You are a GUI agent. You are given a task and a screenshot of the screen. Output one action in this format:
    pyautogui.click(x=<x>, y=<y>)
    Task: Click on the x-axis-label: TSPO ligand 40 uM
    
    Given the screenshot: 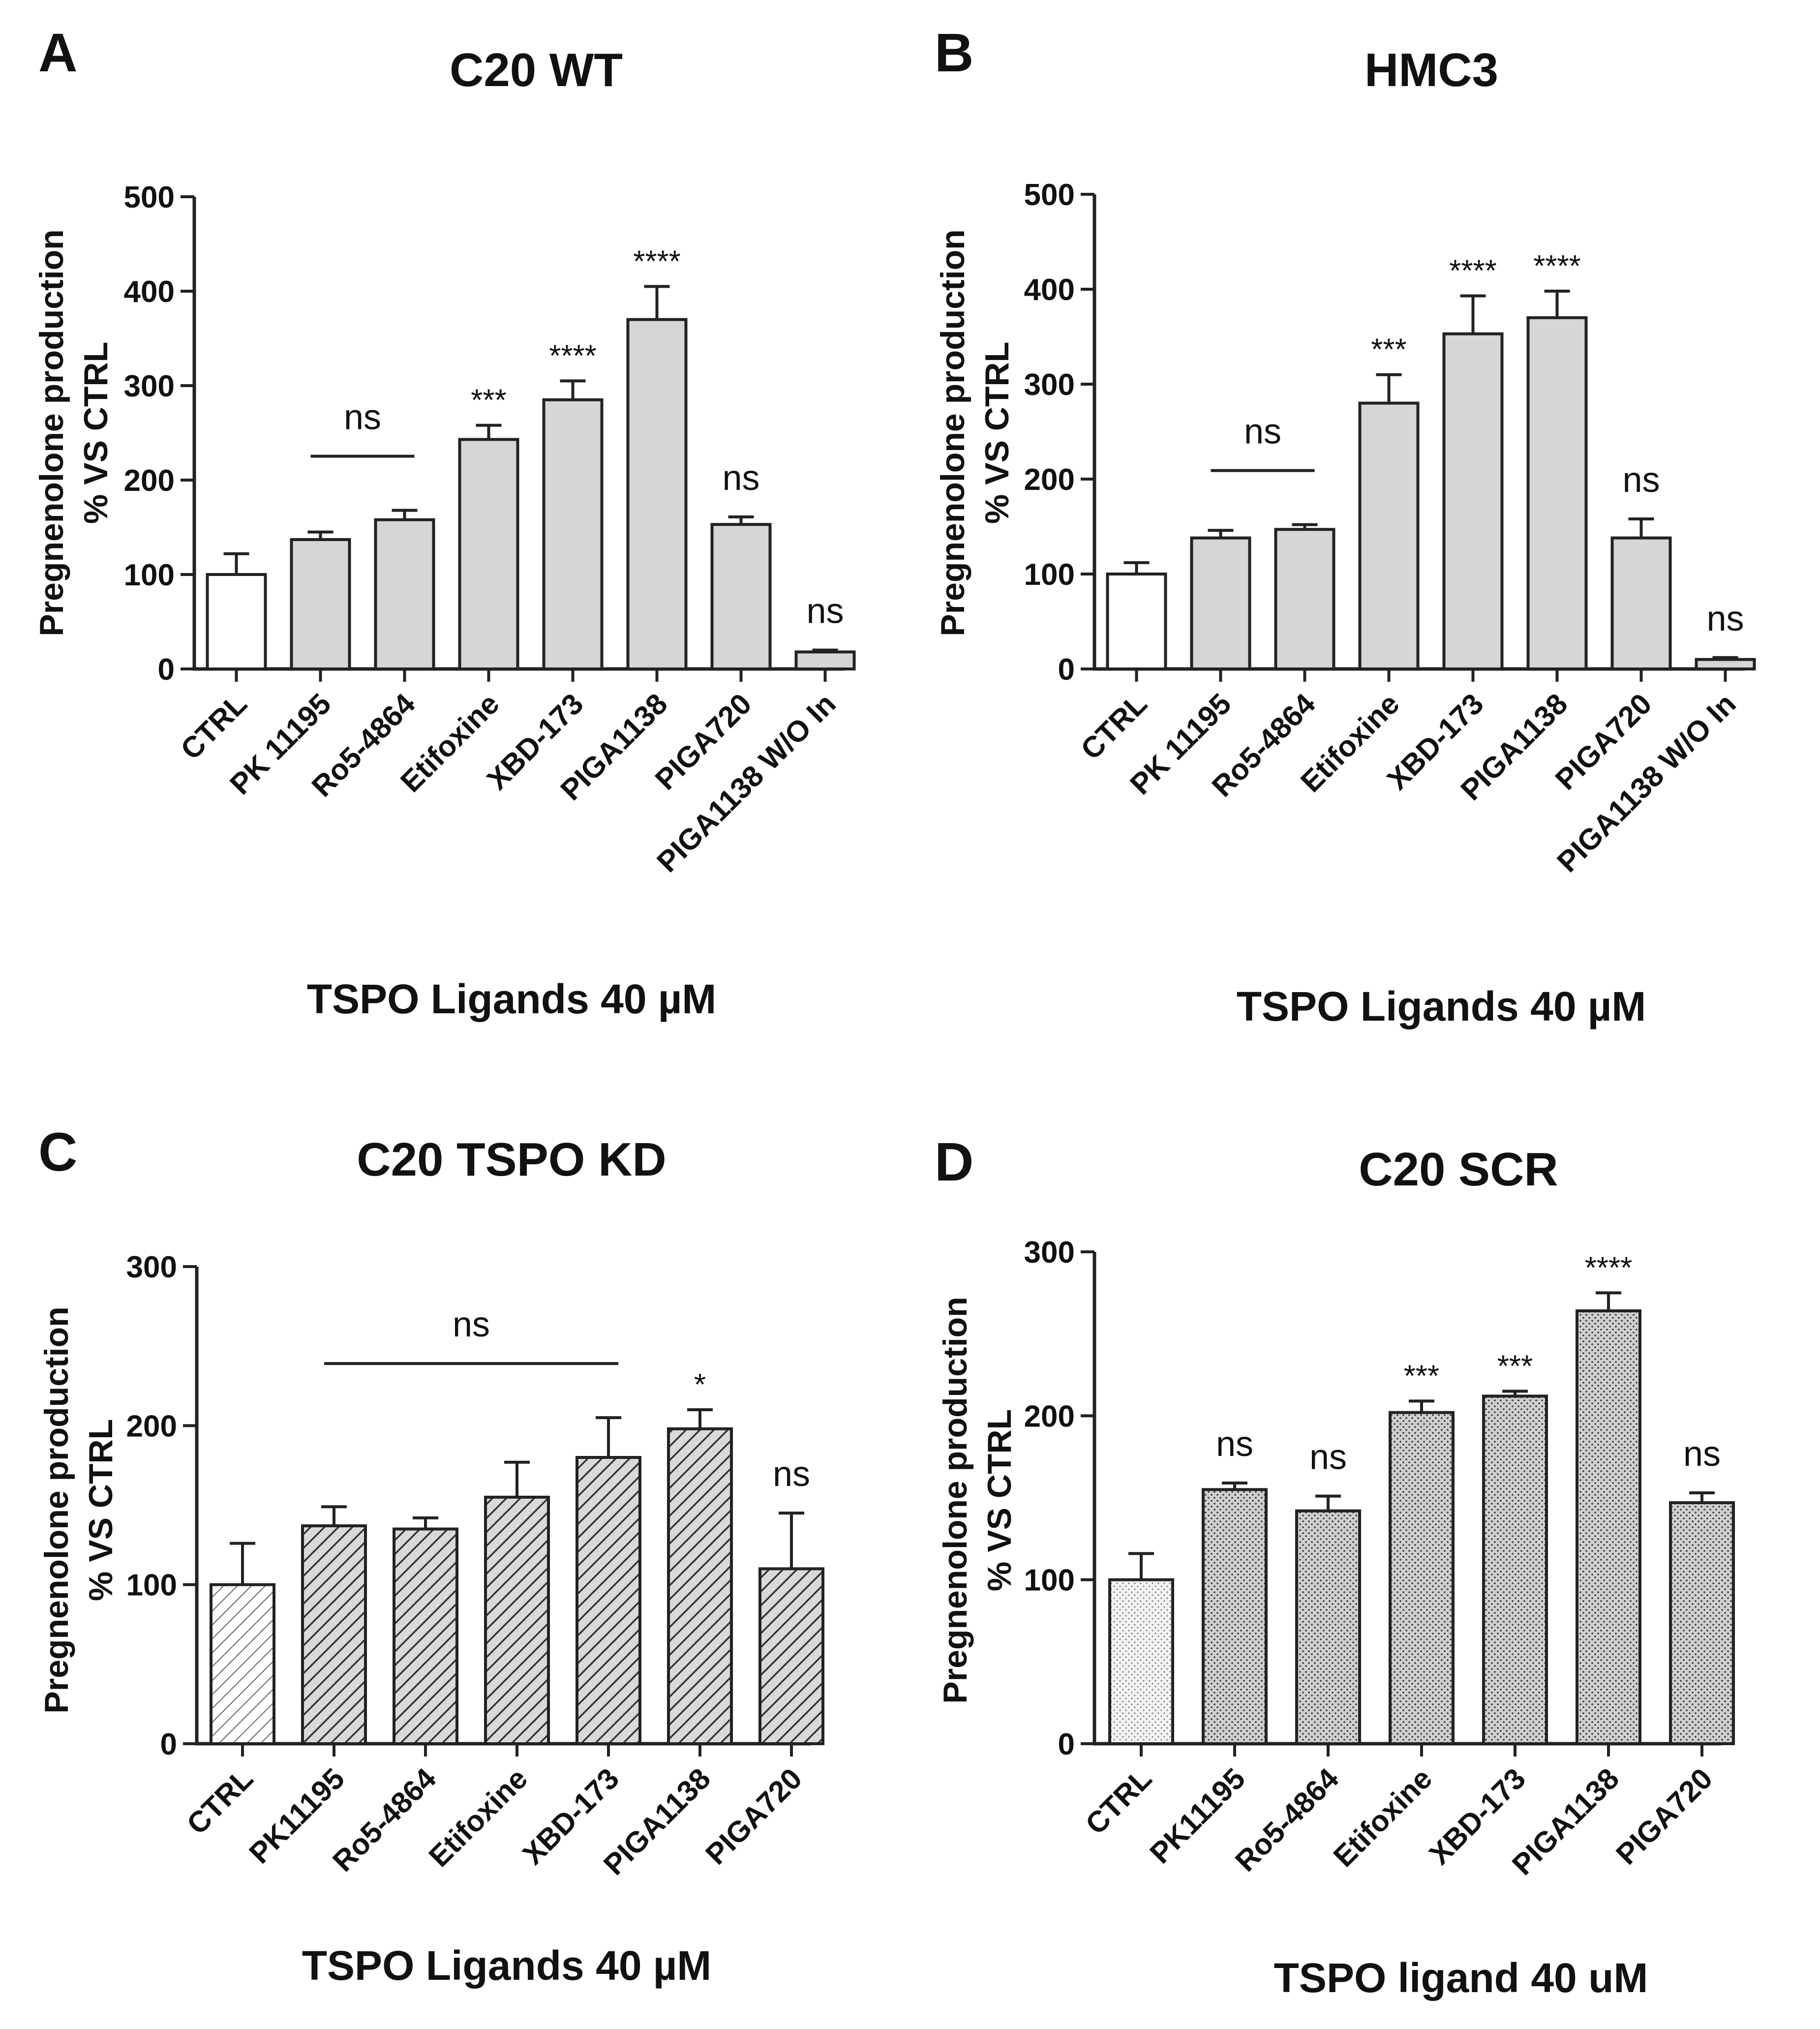 What is the action you would take?
    pyautogui.click(x=1461, y=1978)
    